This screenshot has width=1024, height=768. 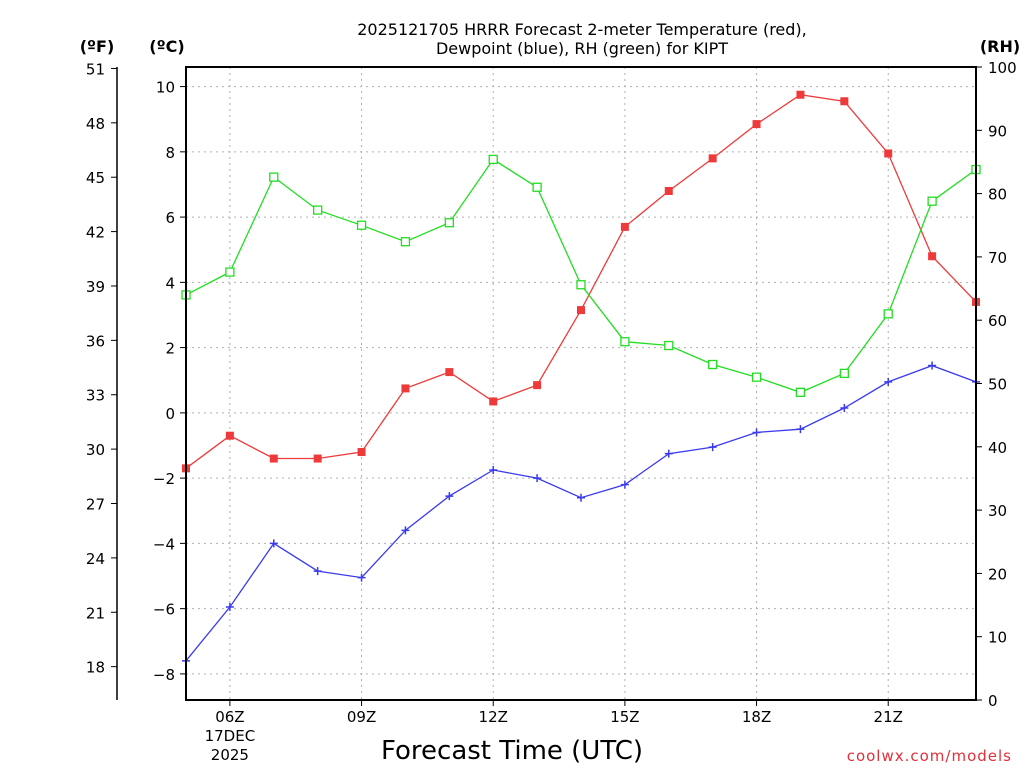 I want to click on rh-tick-label: 40, so click(x=997, y=448).